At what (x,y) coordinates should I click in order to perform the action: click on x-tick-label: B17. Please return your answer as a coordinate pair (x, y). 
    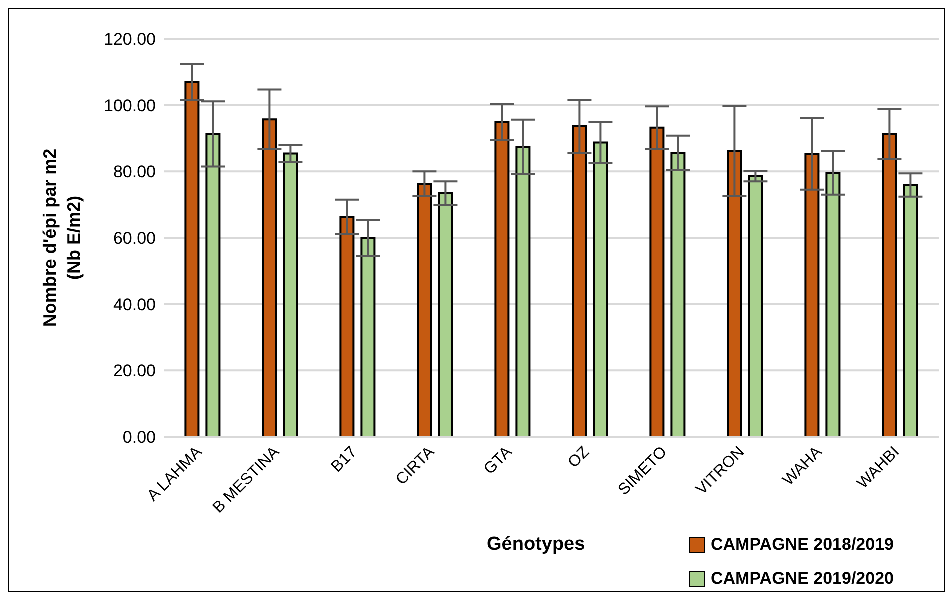
    Looking at the image, I should click on (344, 460).